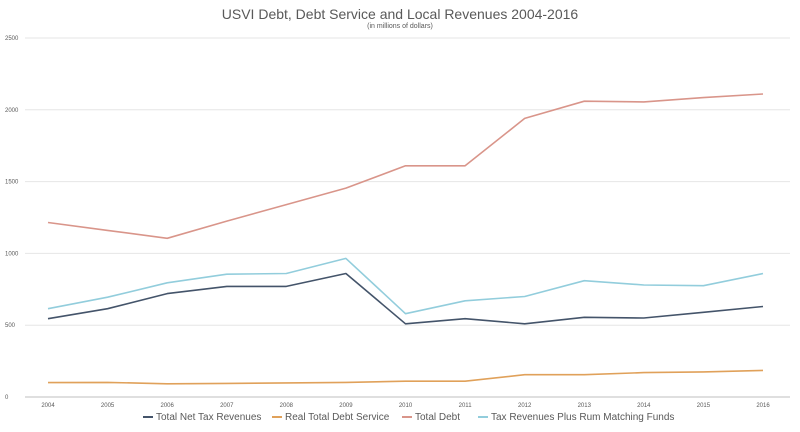  I want to click on y-tick-label: 1000, so click(12, 254).